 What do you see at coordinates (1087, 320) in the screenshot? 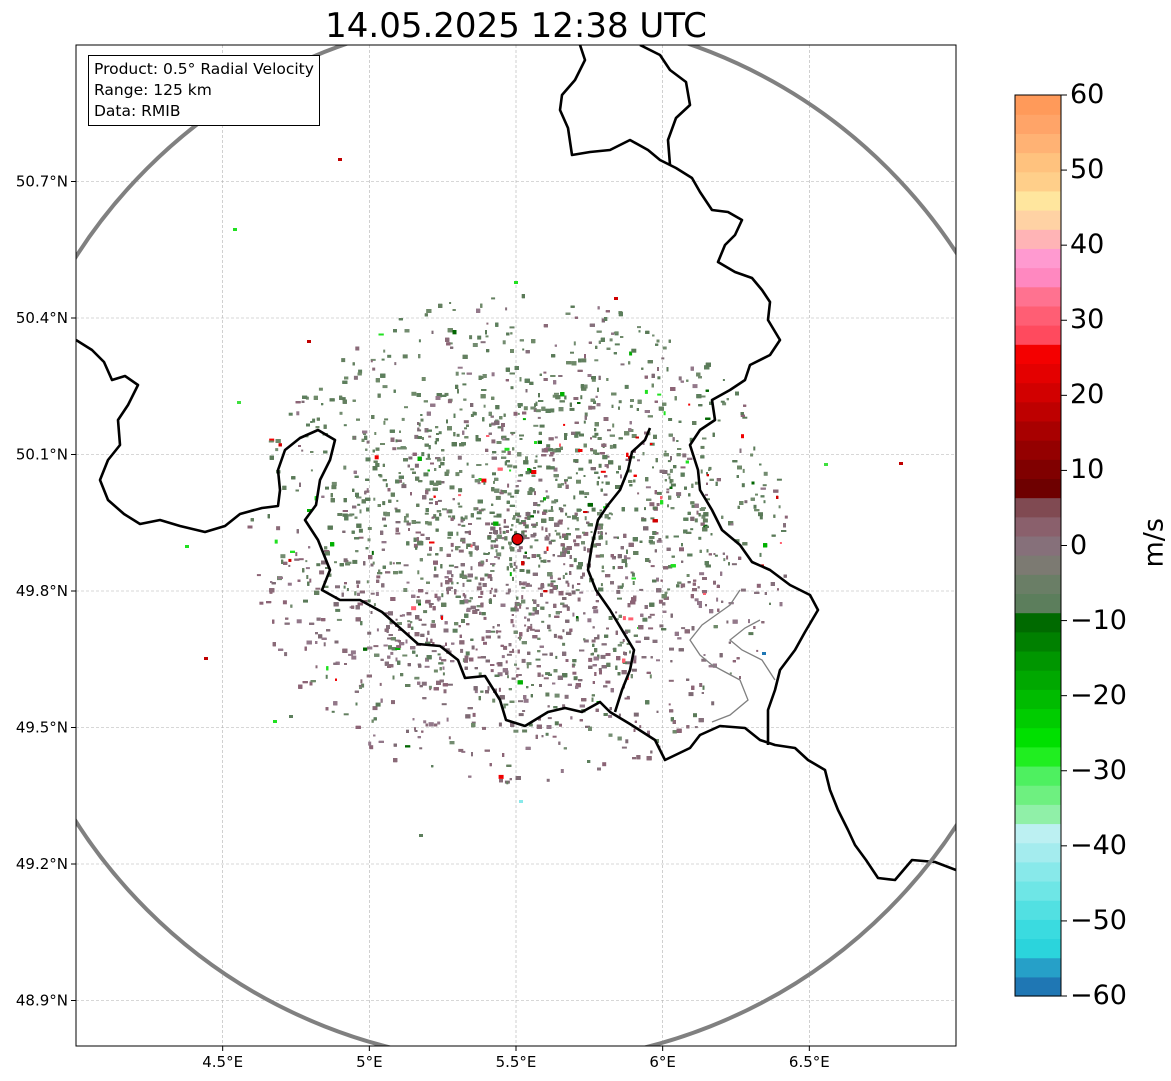
I see `colorbar-tick-label: 30` at bounding box center [1087, 320].